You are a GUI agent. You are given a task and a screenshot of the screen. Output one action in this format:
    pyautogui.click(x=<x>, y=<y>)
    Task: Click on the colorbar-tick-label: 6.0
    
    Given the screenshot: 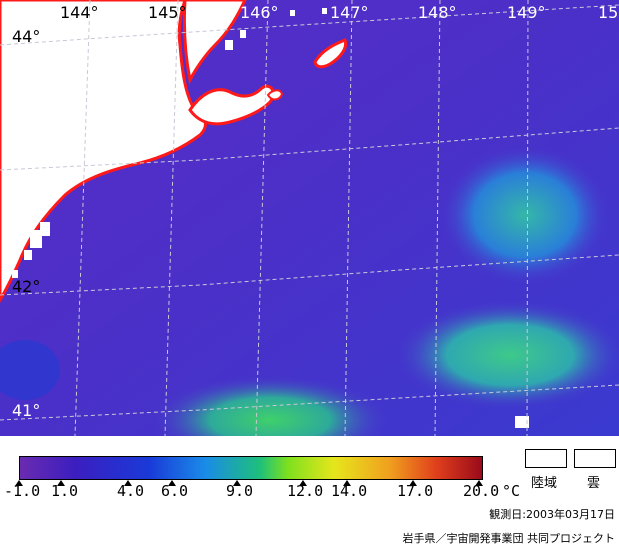 What is the action you would take?
    pyautogui.click(x=175, y=491)
    